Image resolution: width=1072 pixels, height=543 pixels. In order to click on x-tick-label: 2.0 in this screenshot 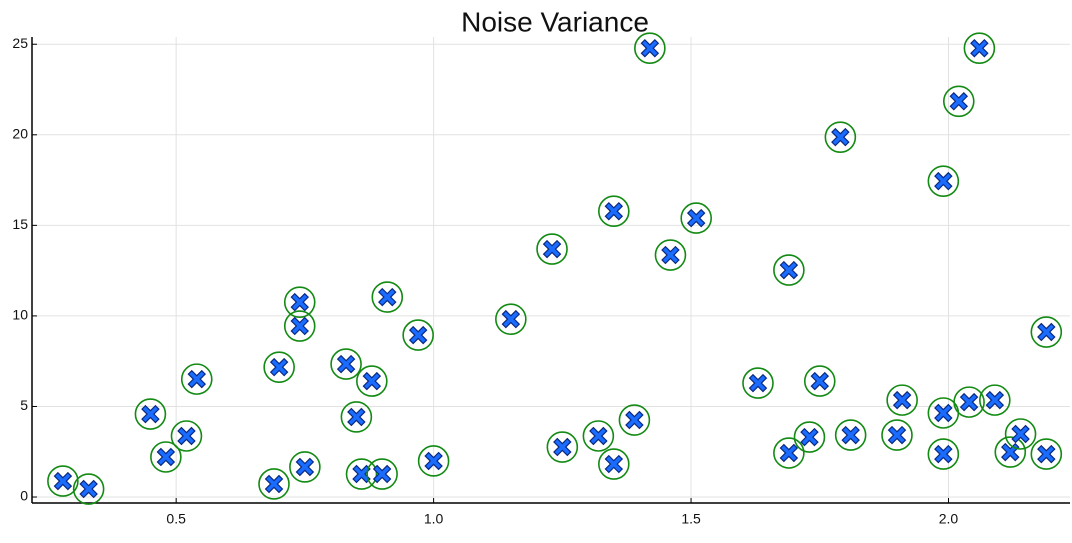, I will do `click(949, 519)`.